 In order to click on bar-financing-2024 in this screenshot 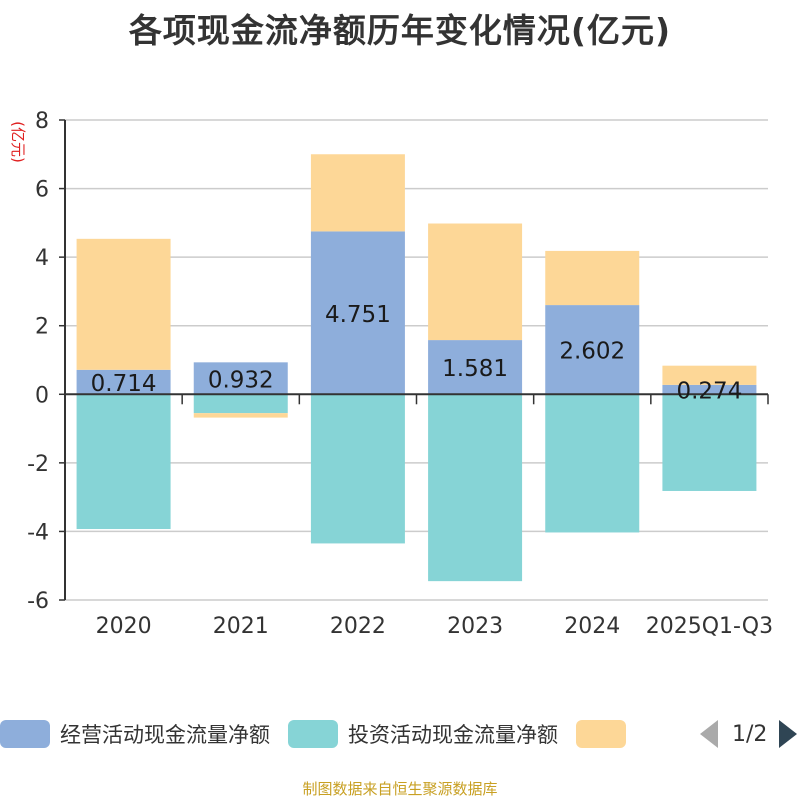, I will do `click(592, 278)`.